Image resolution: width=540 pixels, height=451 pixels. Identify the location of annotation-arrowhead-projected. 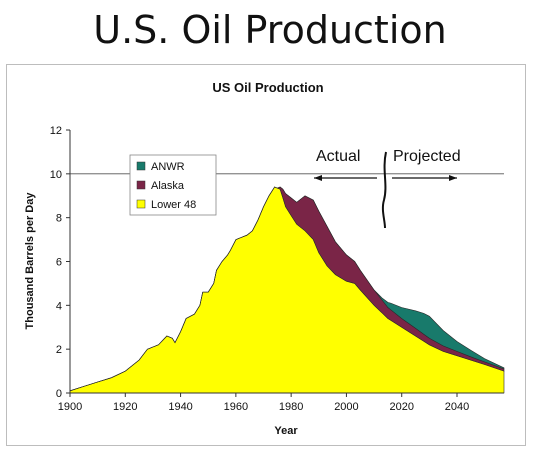
(453, 178).